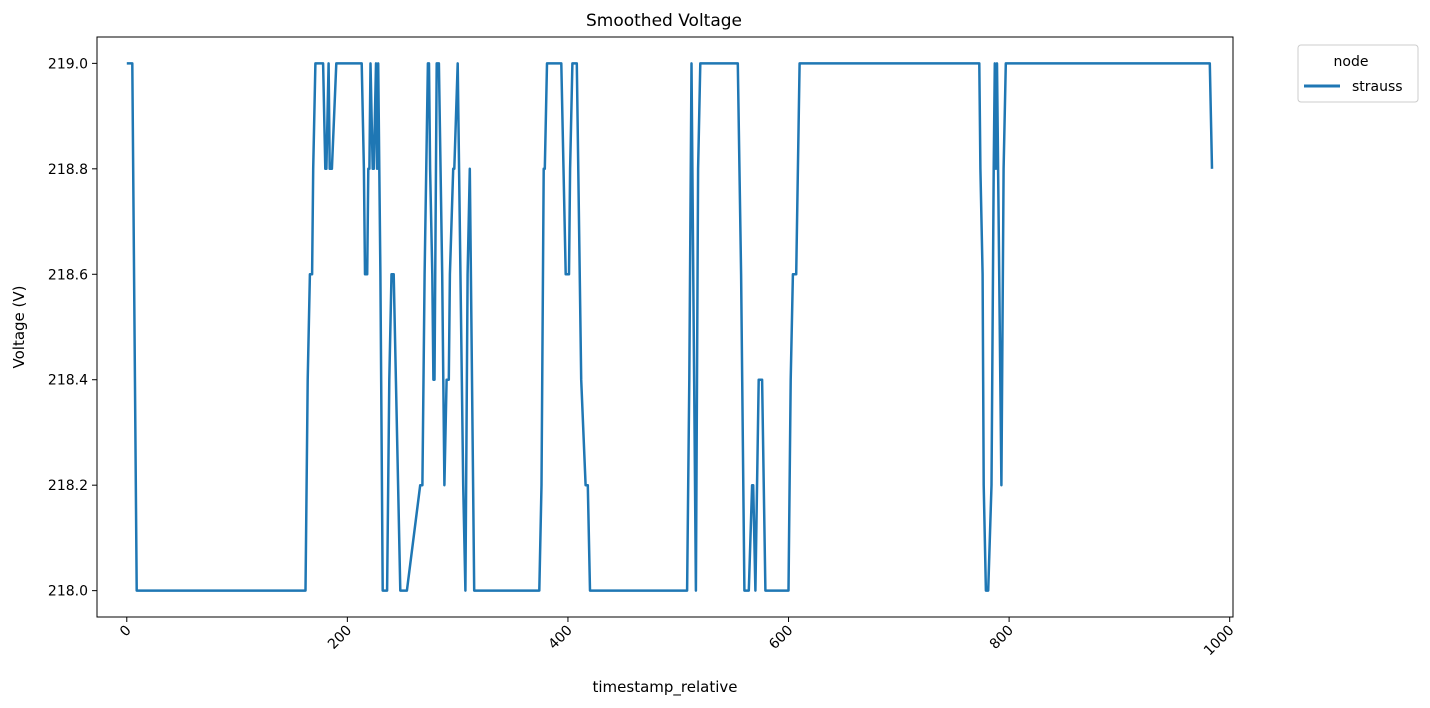 The image size is (1430, 708). Describe the element at coordinates (1002, 638) in the screenshot. I see `x-tick-label: 800` at that location.